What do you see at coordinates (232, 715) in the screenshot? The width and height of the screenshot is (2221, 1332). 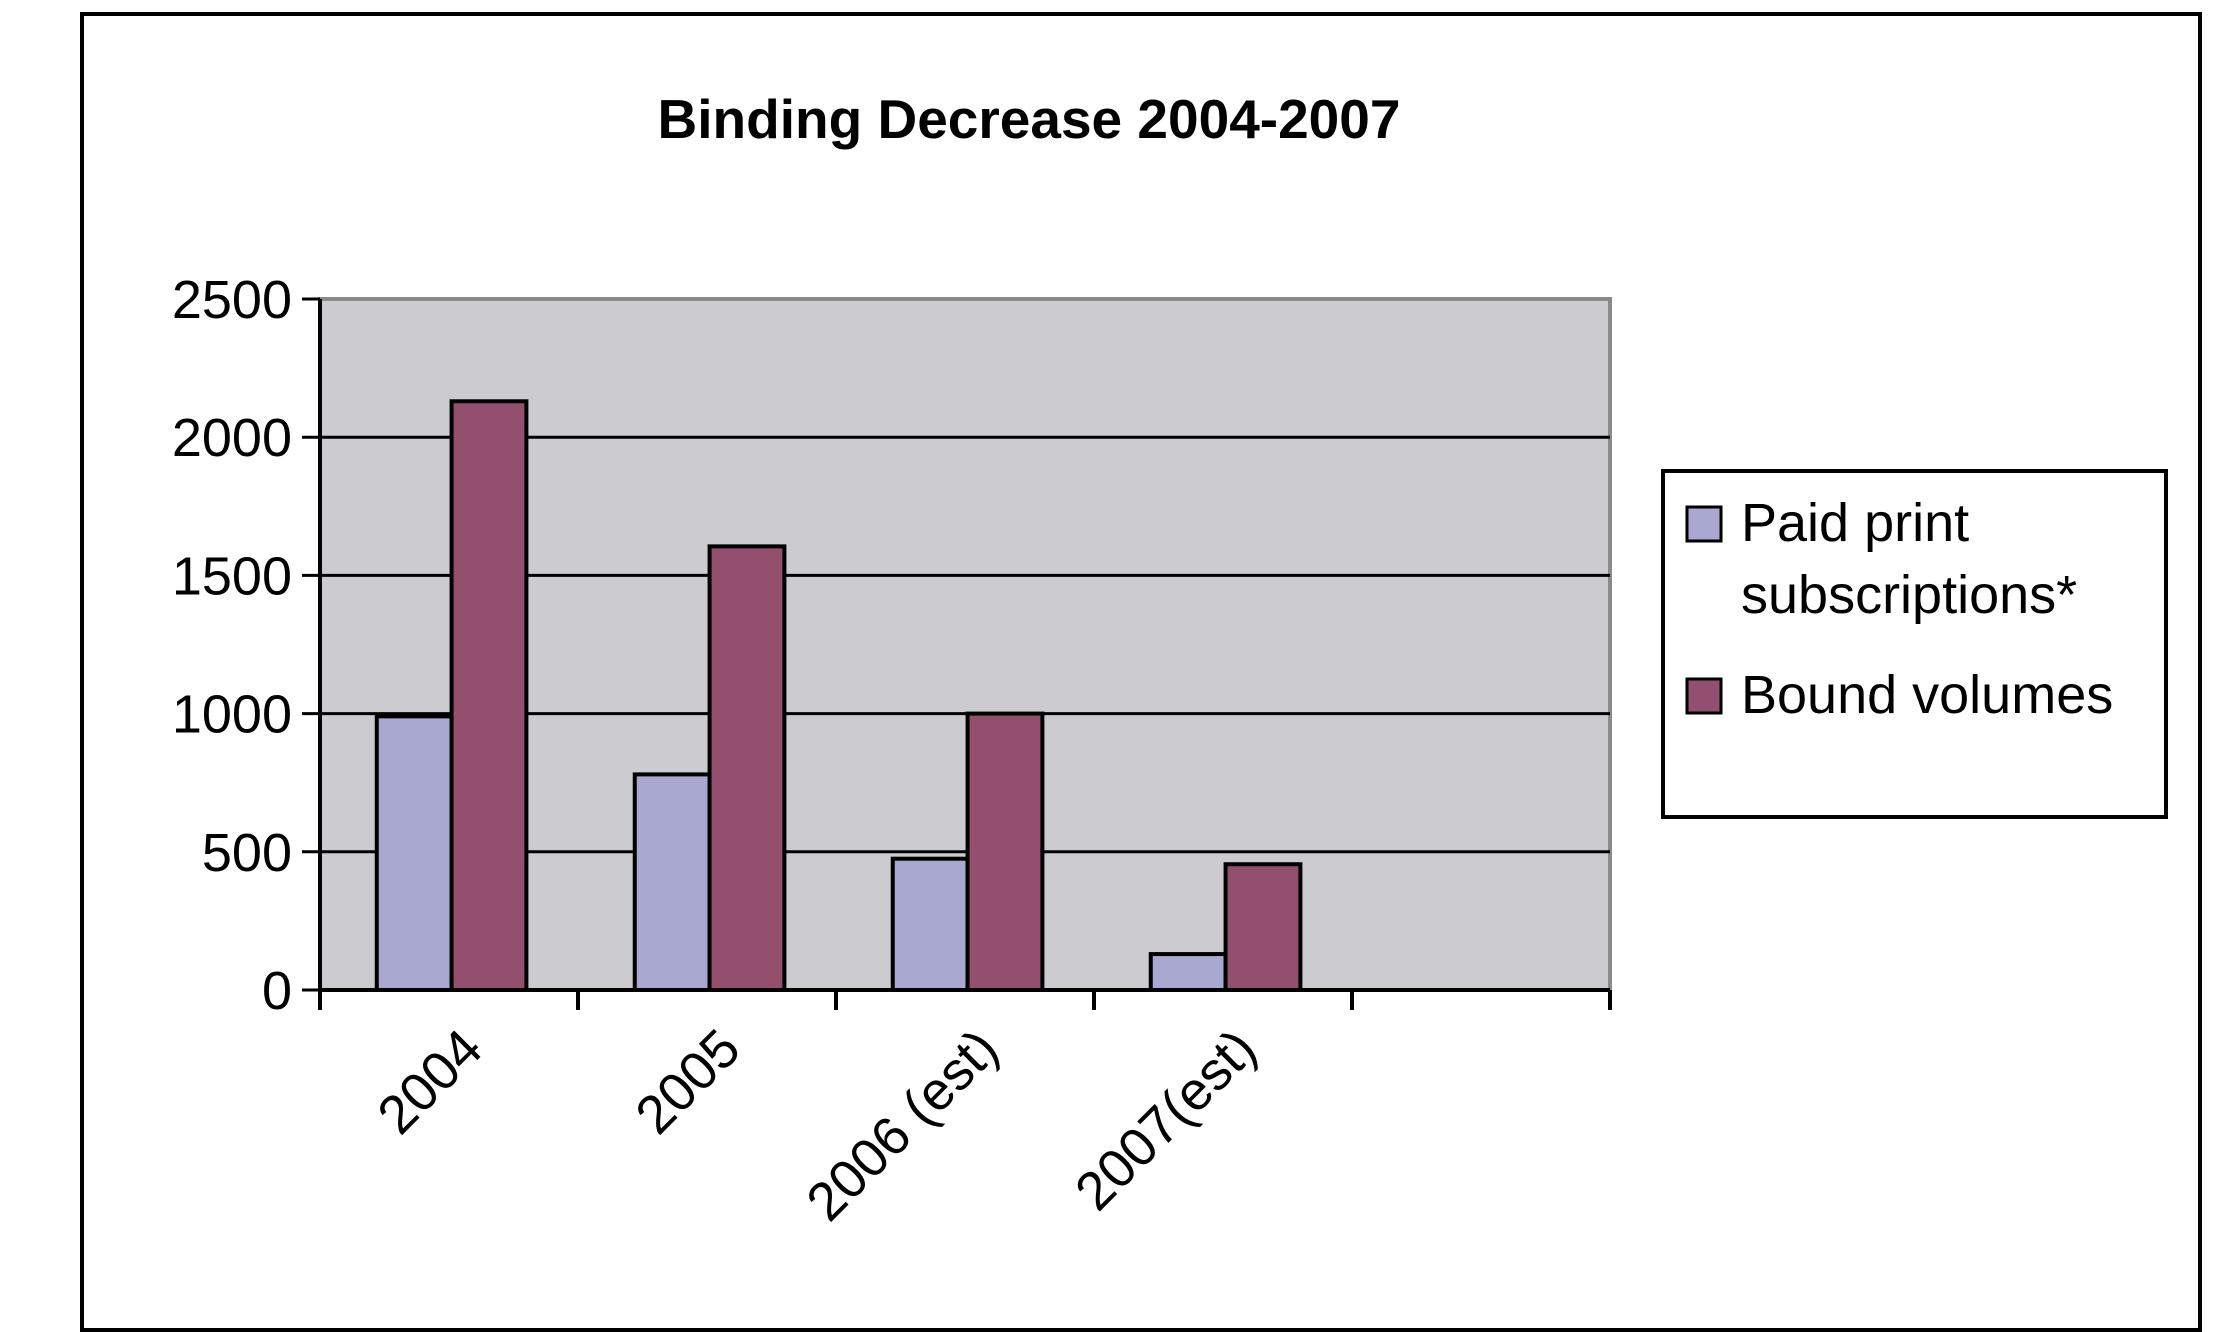 I see `y-tick-label: 1000` at bounding box center [232, 715].